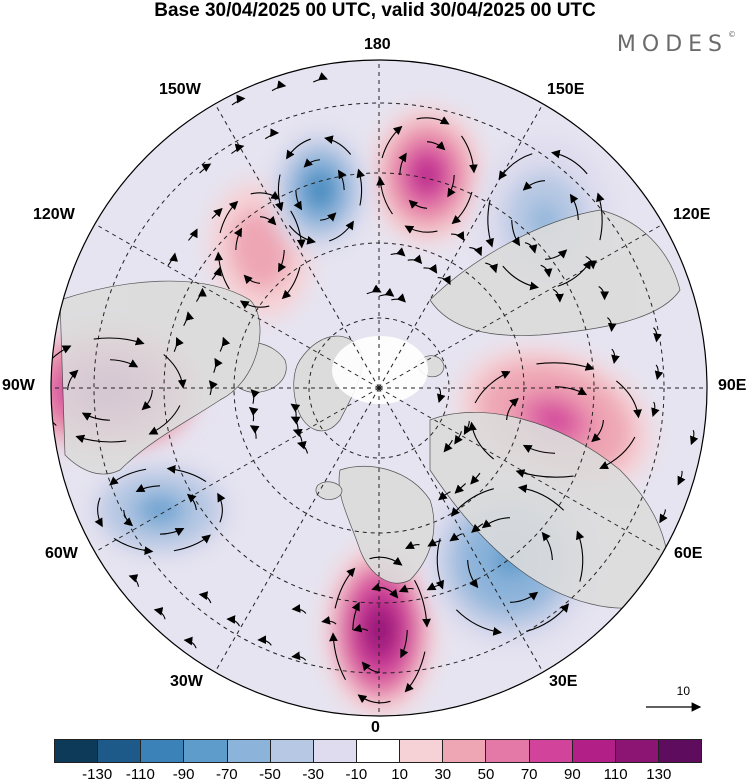  Describe the element at coordinates (61, 553) in the screenshot. I see `lon-label-60w: 60W` at that location.